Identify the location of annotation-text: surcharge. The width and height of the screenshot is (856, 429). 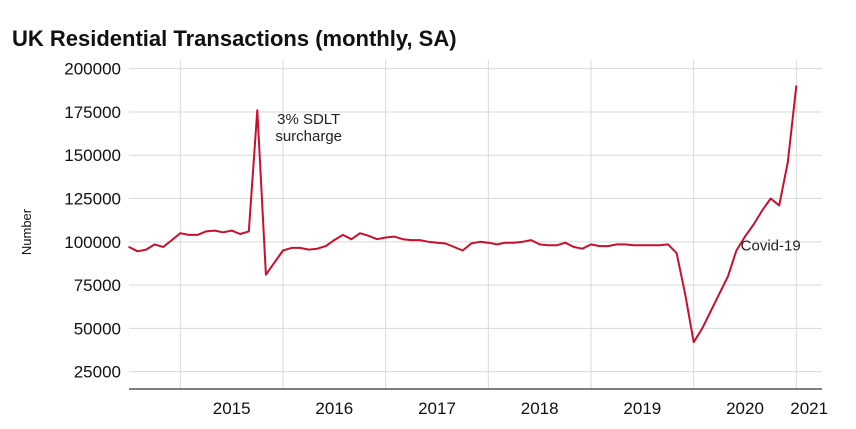
(308, 136).